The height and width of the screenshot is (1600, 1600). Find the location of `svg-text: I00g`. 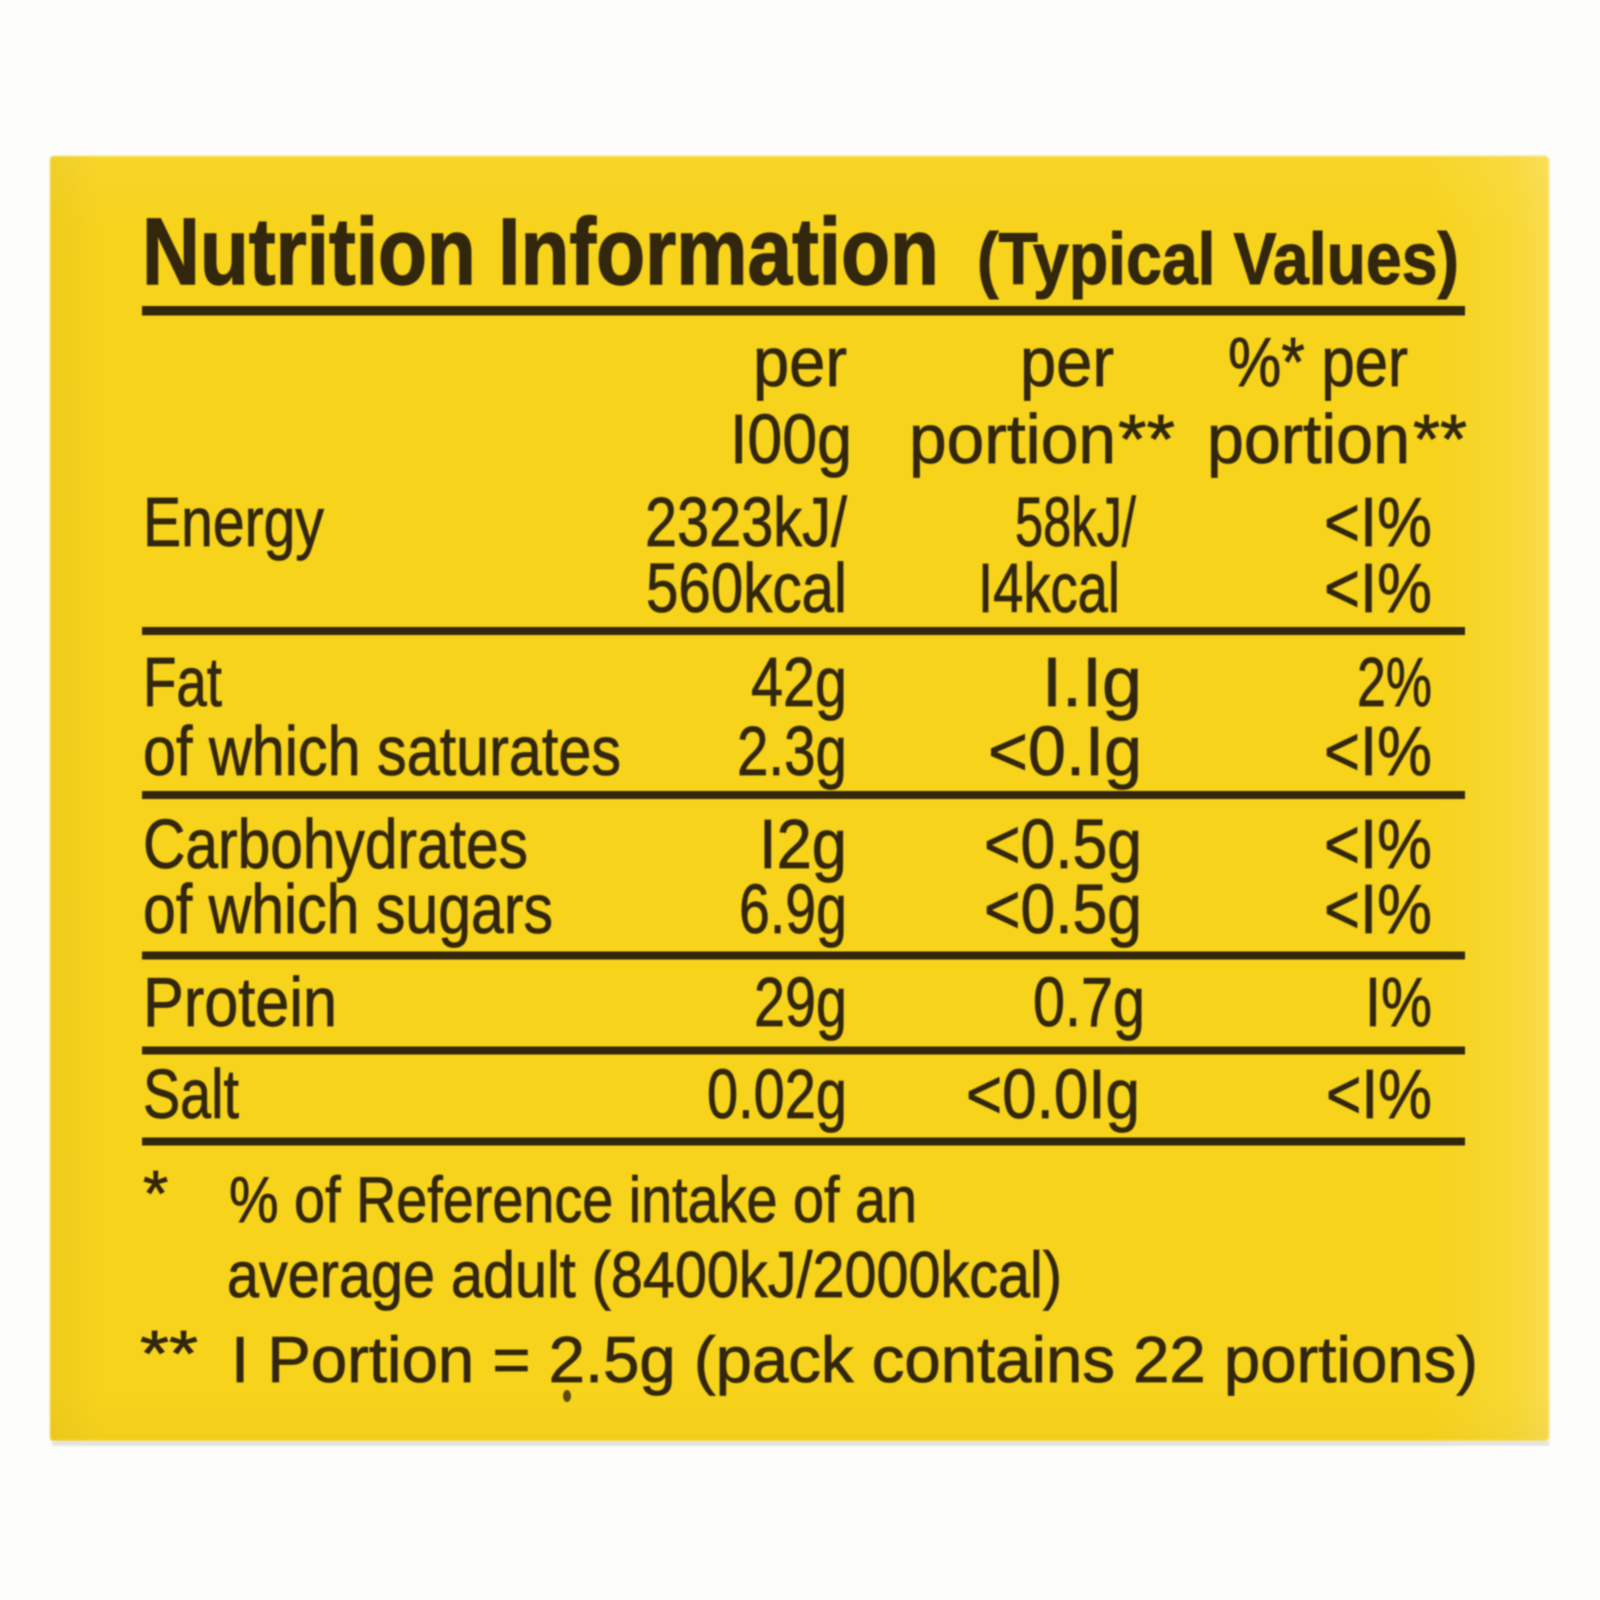

svg-text: I00g is located at coordinates (791, 439).